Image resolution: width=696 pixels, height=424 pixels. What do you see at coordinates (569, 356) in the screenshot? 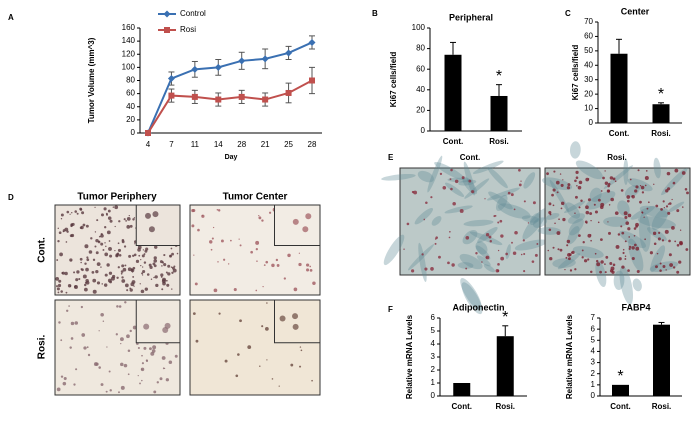
I see `y-axis-label: Relative mRNA Levels` at bounding box center [569, 356].